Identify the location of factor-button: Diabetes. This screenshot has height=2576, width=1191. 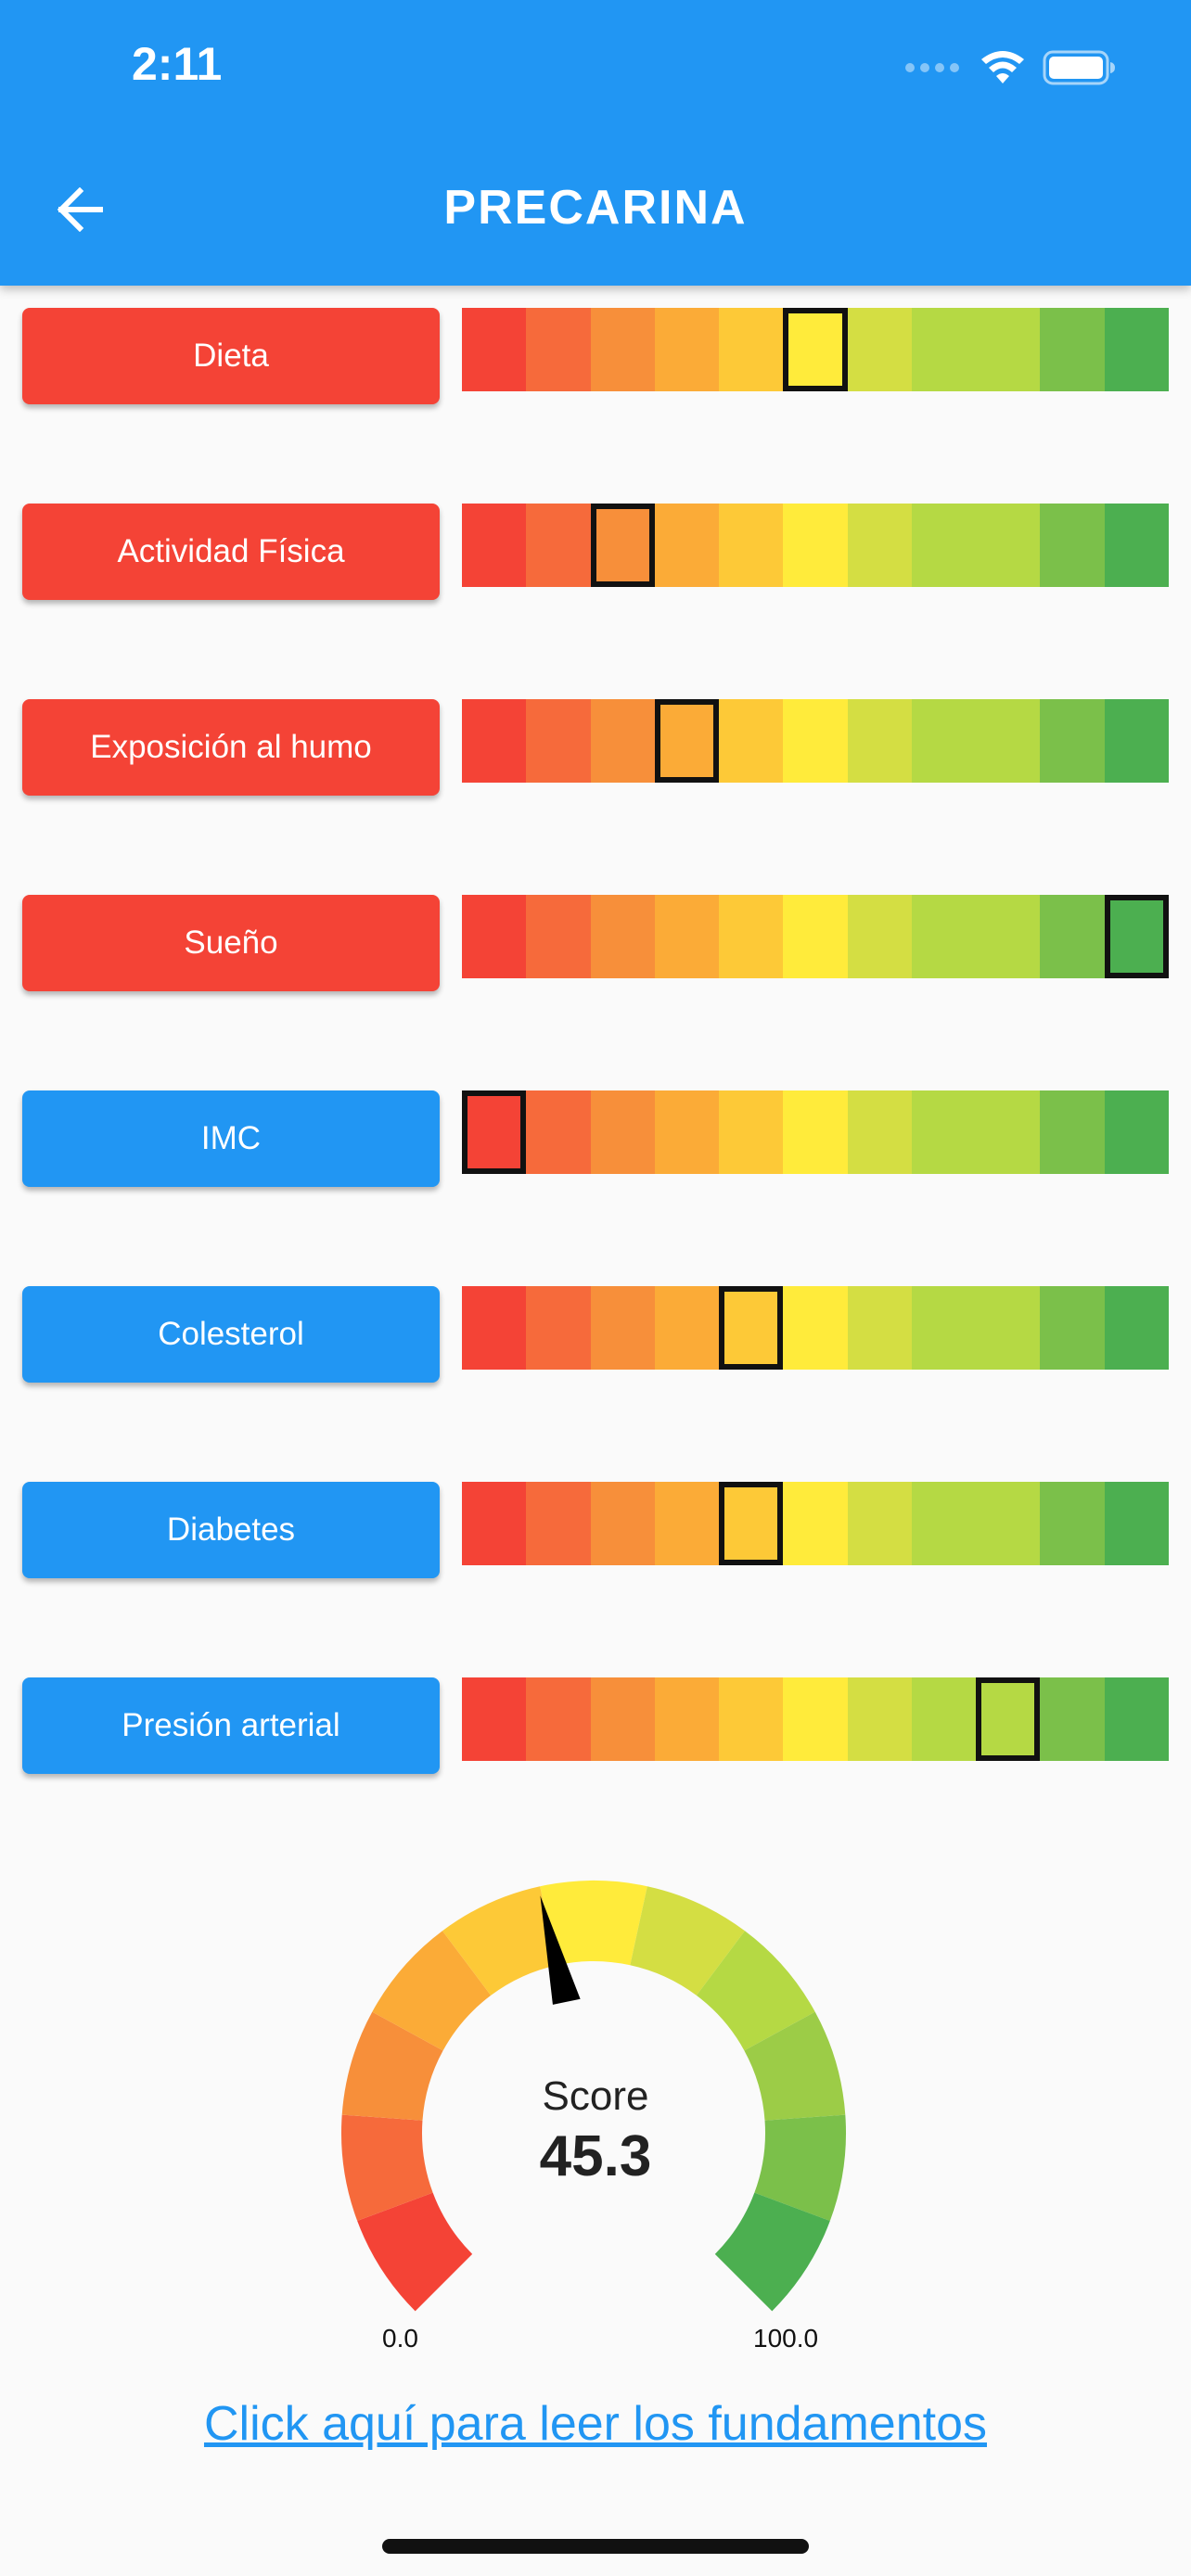
(231, 1530).